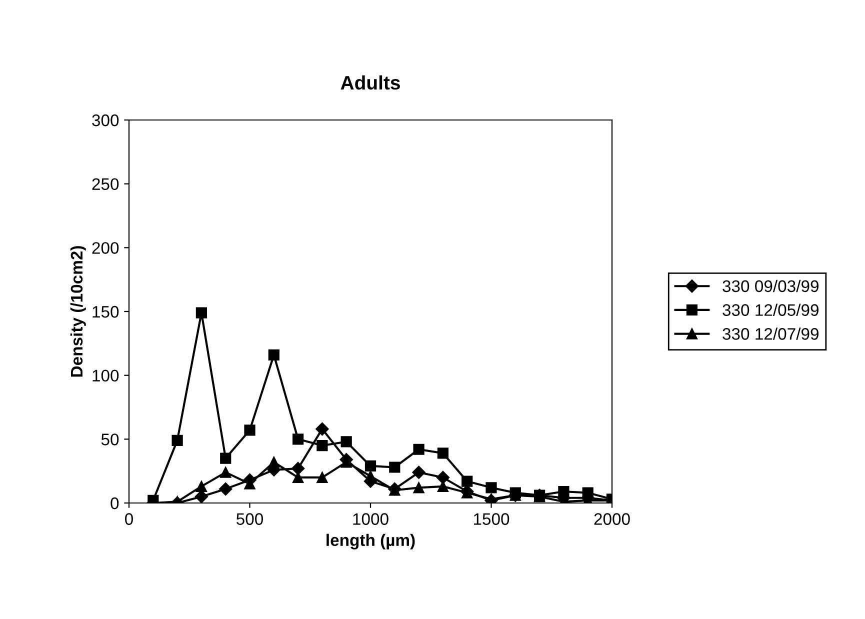 The height and width of the screenshot is (619, 865). I want to click on chart-title: Adults, so click(370, 82).